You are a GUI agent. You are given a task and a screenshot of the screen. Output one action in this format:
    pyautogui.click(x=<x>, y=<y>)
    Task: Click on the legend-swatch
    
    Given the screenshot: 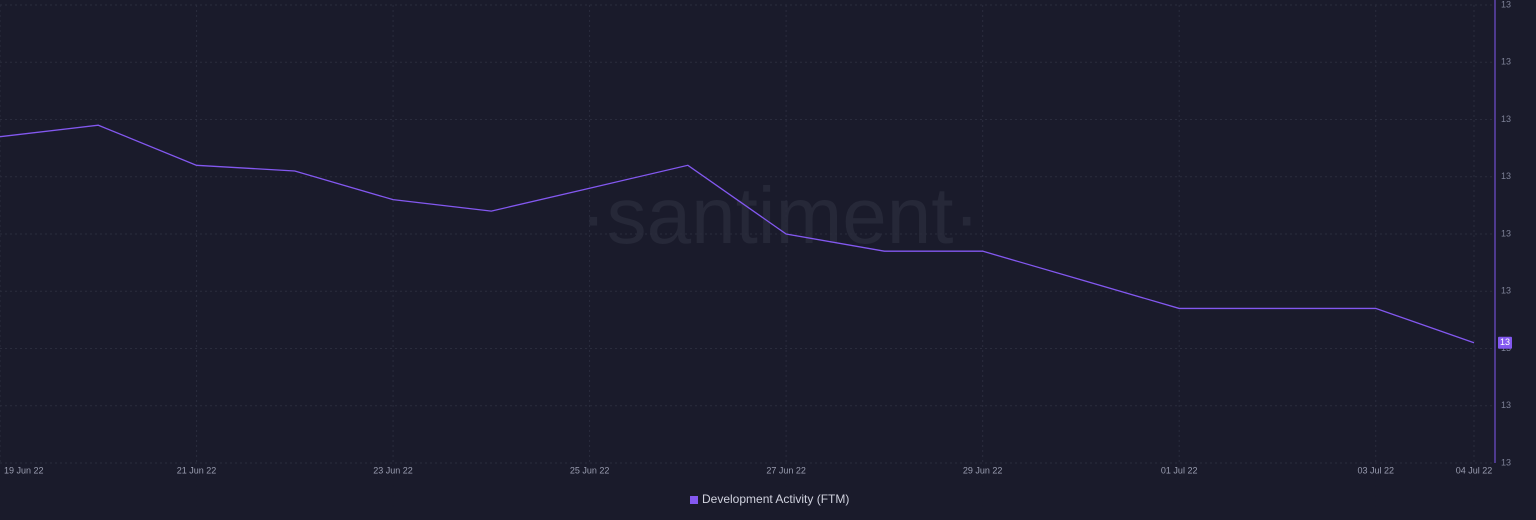 What is the action you would take?
    pyautogui.click(x=694, y=500)
    